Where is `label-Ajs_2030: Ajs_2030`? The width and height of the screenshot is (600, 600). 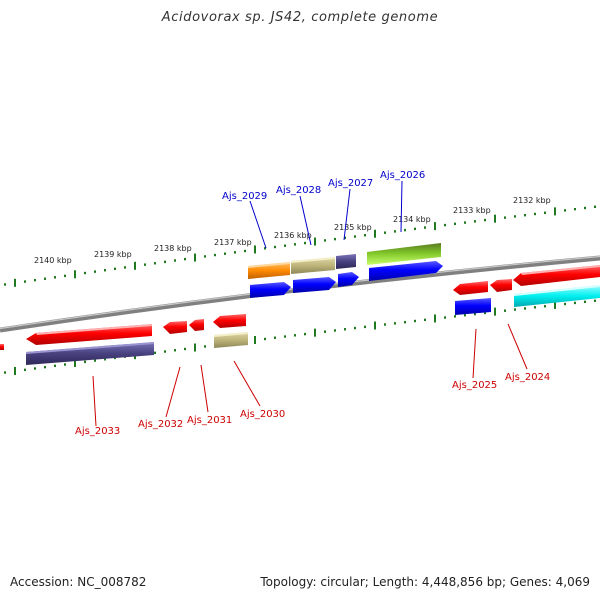
label-Ajs_2030: Ajs_2030 is located at coordinates (262, 414).